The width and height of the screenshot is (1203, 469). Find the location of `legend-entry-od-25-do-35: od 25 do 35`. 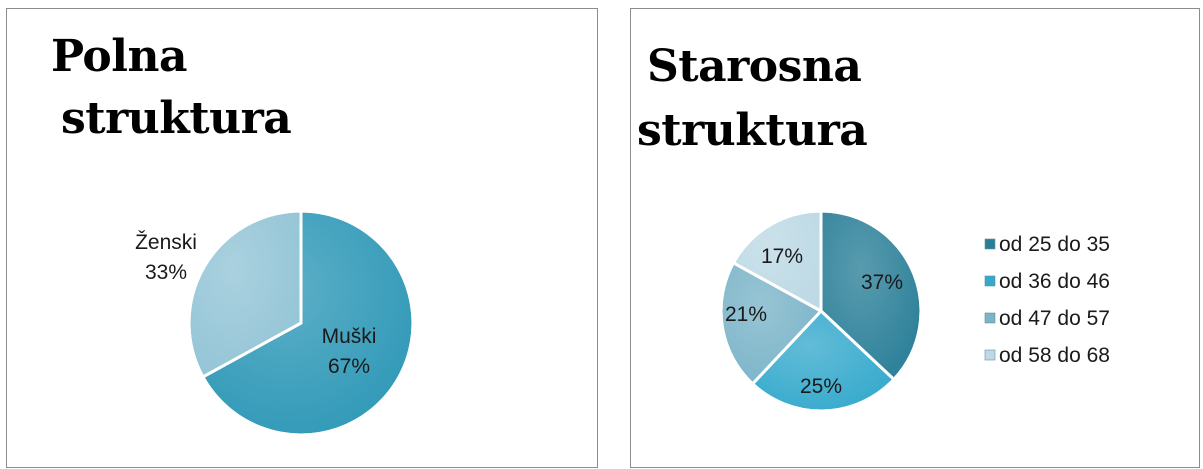

legend-entry-od-25-do-35: od 25 do 35 is located at coordinates (1054, 244).